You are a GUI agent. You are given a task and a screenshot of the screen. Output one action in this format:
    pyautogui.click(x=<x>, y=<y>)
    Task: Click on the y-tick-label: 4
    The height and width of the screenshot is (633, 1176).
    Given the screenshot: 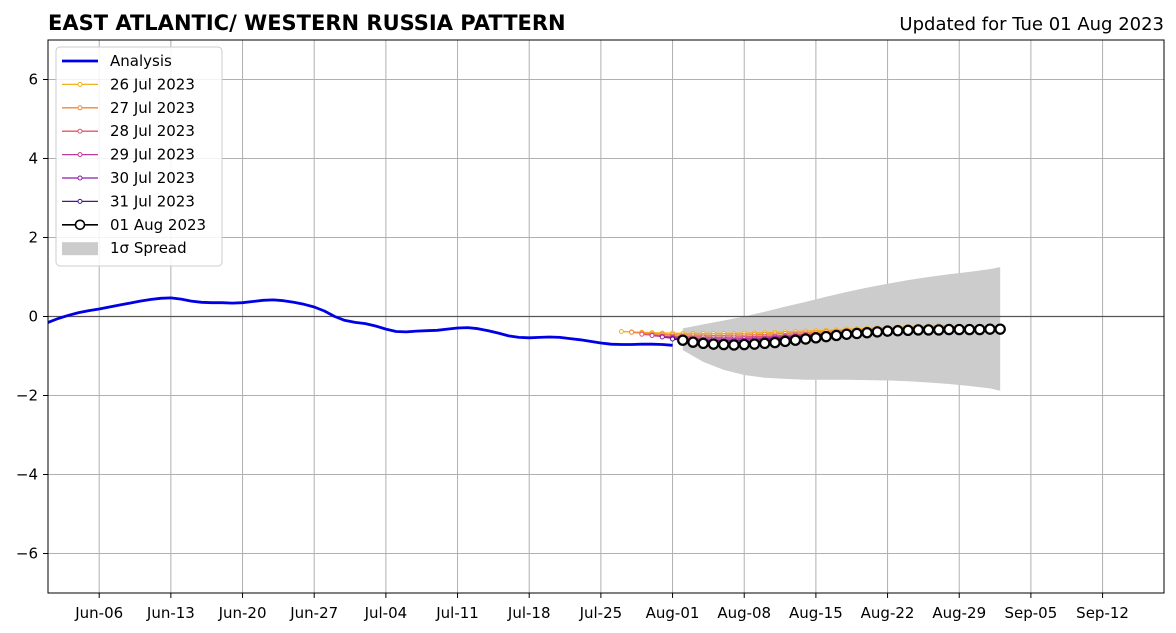 What is the action you would take?
    pyautogui.click(x=33, y=159)
    